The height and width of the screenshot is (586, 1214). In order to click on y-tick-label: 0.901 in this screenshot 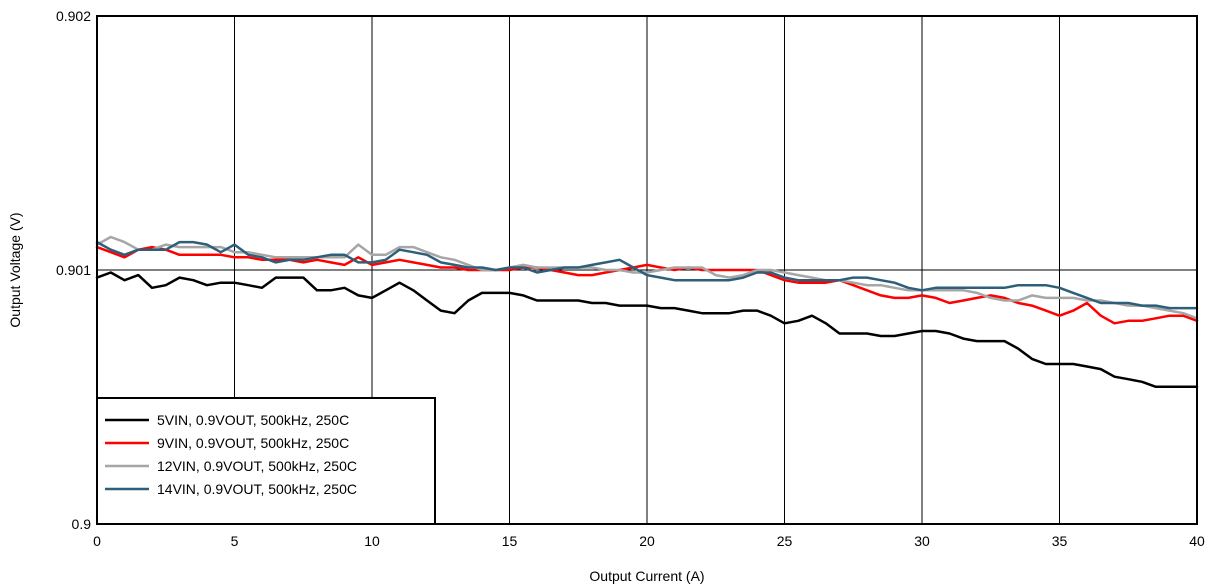, I will do `click(73, 270)`.